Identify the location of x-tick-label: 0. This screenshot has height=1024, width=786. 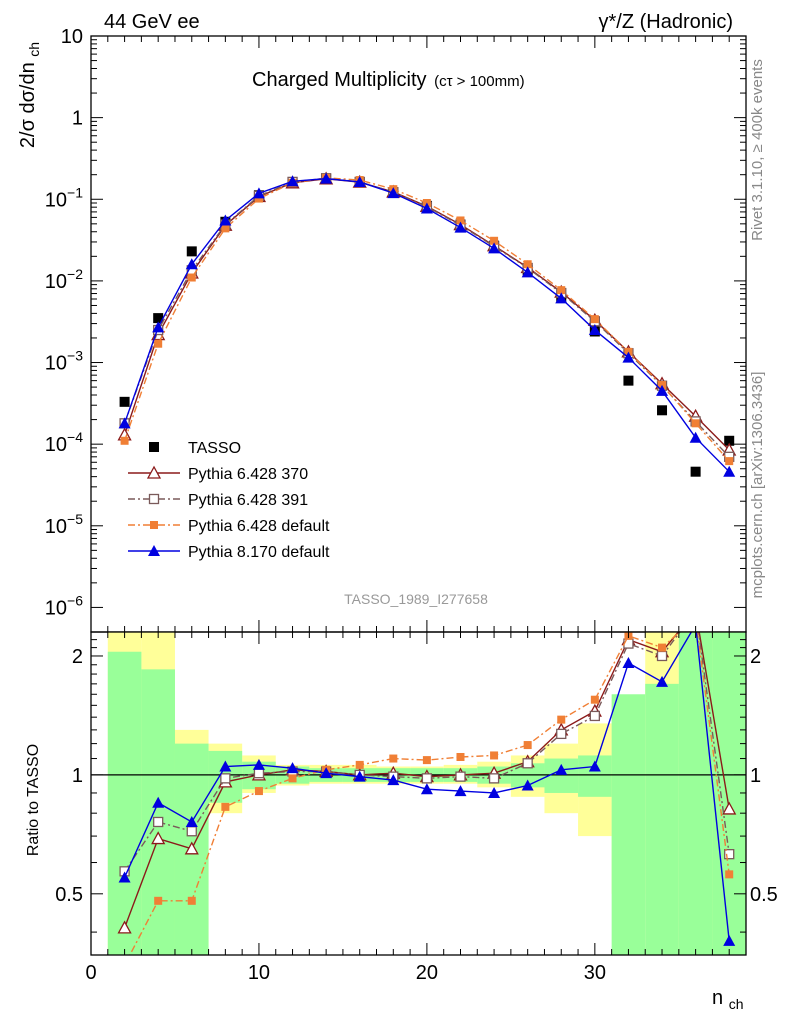
(90, 973).